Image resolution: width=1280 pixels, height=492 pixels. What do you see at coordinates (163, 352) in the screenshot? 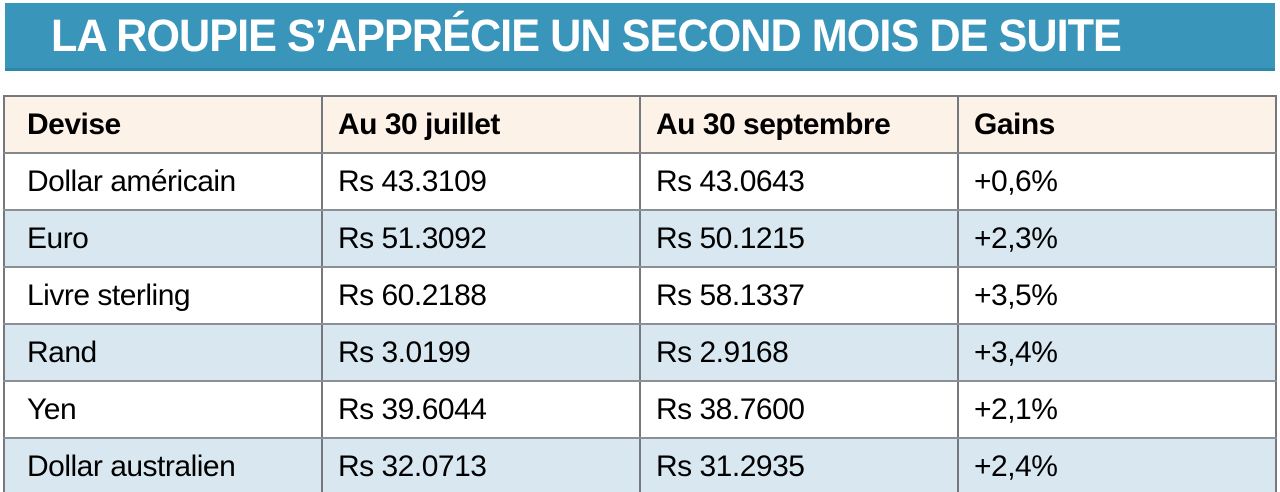
I see `cell-devise: Rand` at bounding box center [163, 352].